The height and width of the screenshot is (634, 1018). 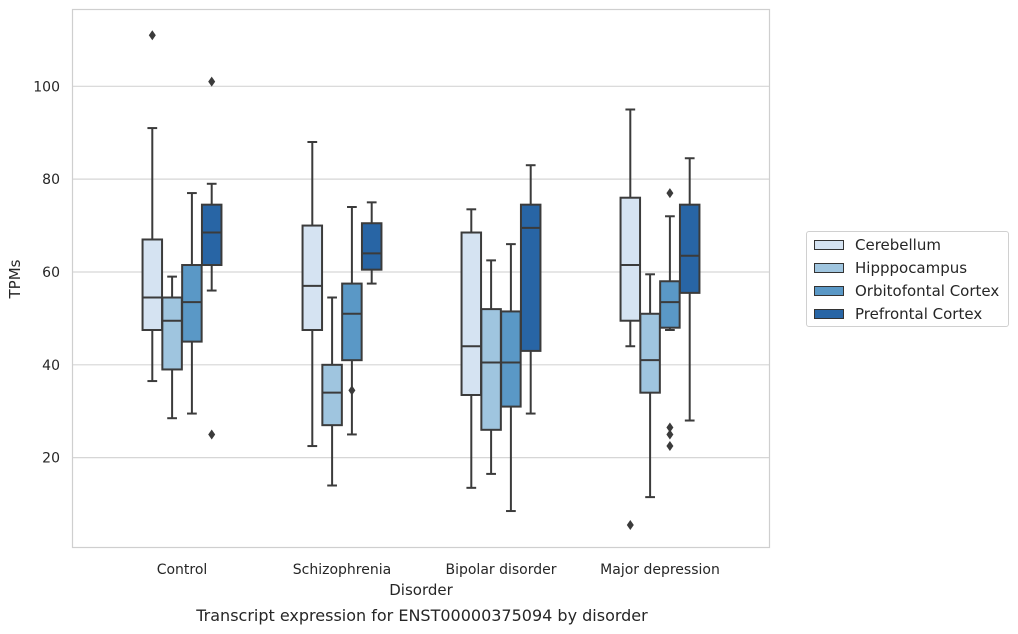 I want to click on x-tick-label: Major depression, so click(x=660, y=570).